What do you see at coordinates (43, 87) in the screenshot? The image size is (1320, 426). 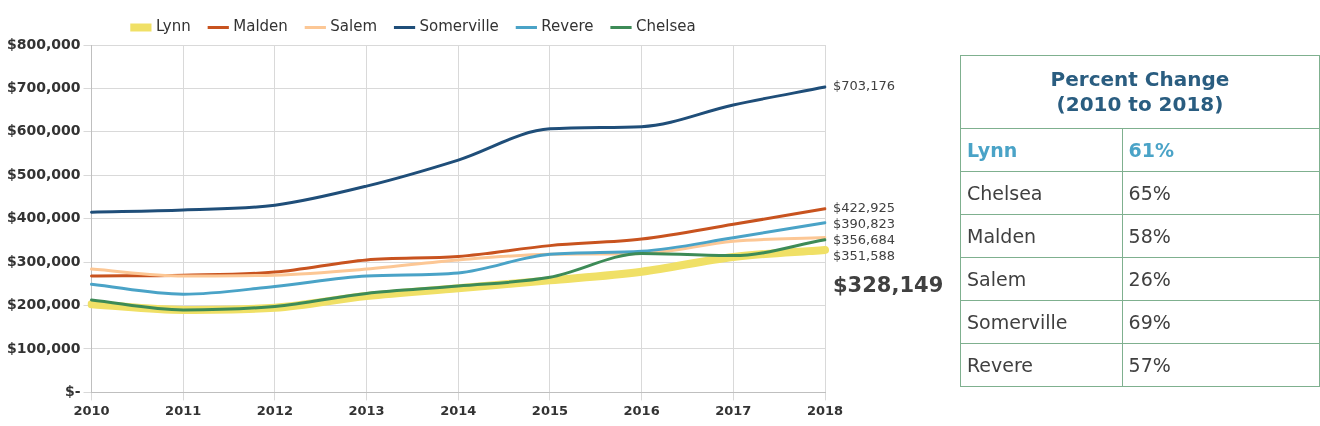 I see `y-tick-label: $700,000` at bounding box center [43, 87].